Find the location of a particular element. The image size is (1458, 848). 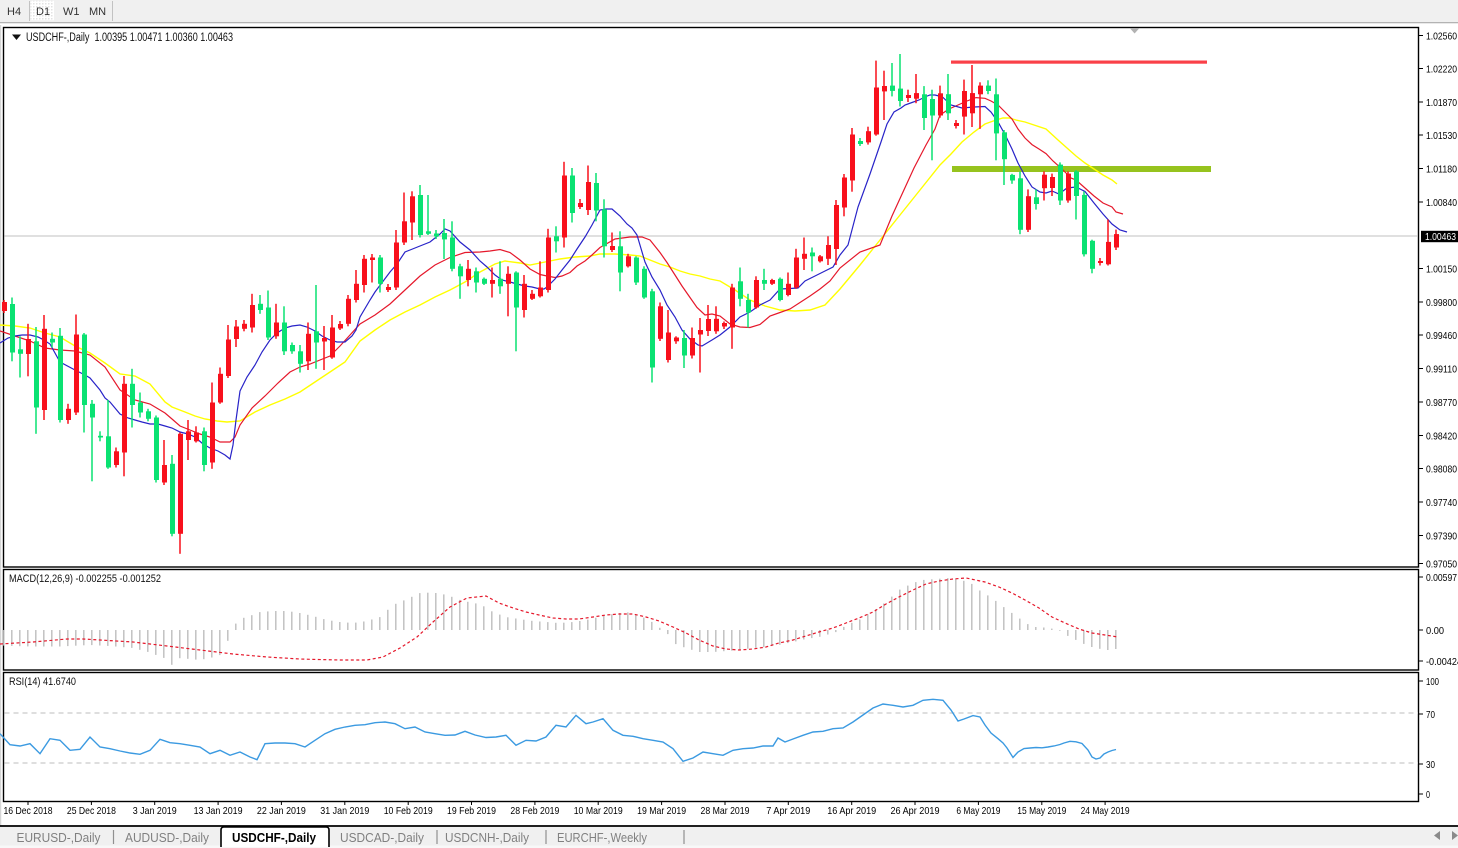

svg-text: D1 is located at coordinates (43, 12).